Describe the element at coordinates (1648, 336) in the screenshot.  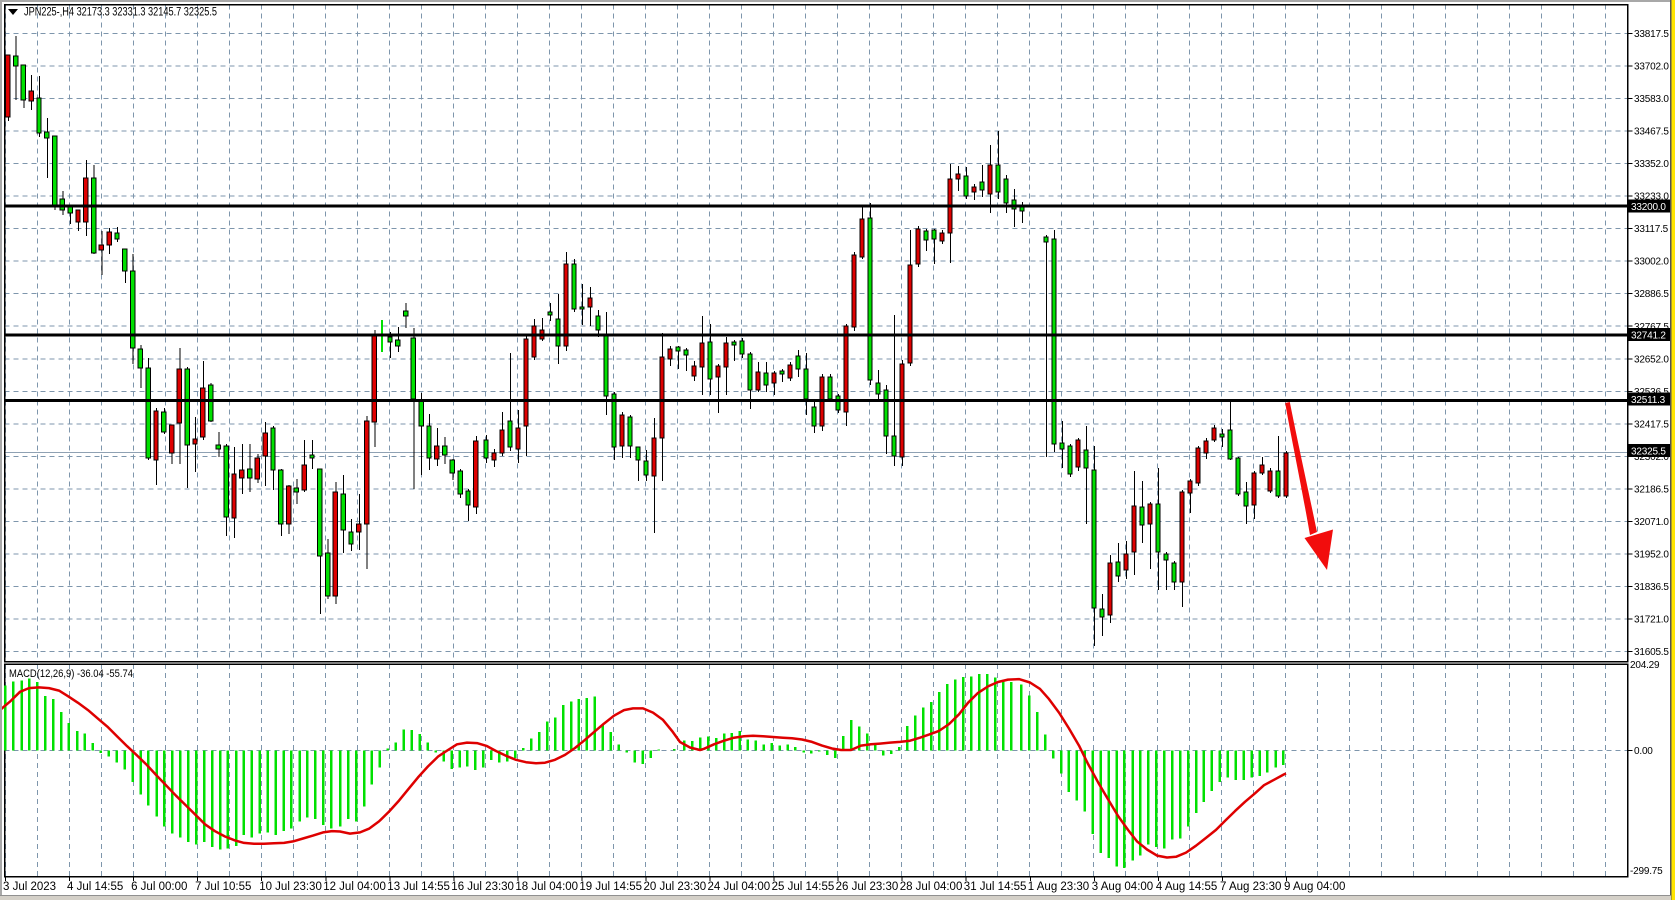
I see `svg-text: 32741.2` at that location.